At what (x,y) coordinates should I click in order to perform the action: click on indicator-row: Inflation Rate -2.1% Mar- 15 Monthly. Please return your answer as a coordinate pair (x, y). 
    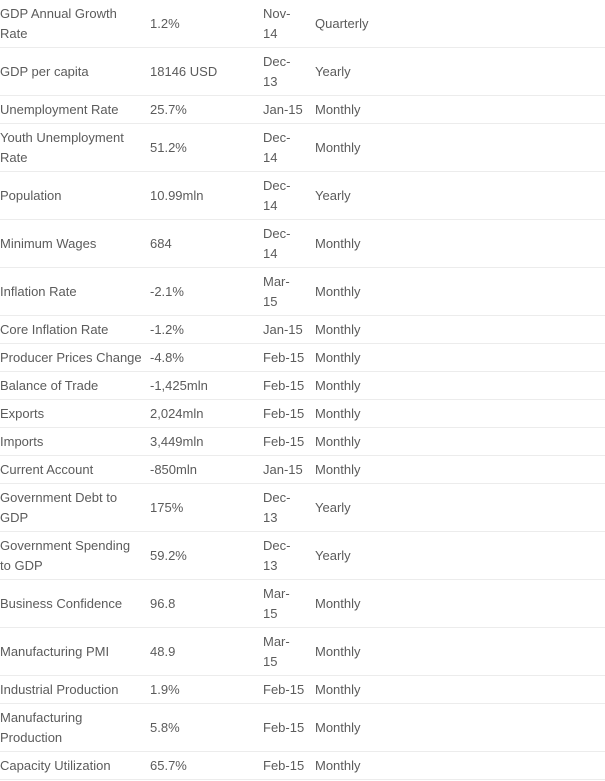
    Looking at the image, I should click on (302, 291).